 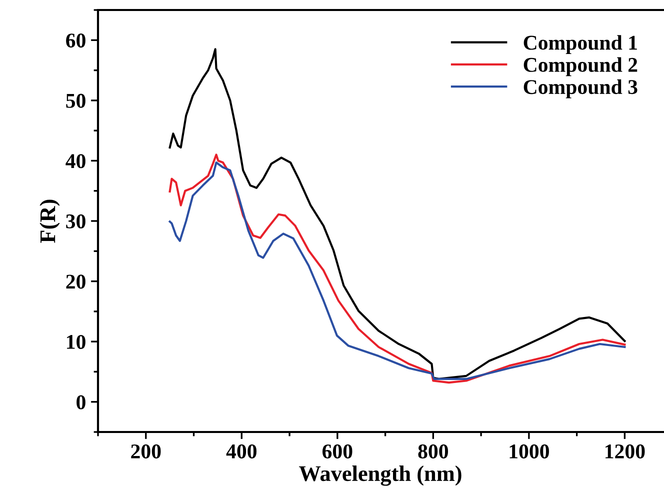 I want to click on y-axis-title: F(R), so click(x=50, y=221).